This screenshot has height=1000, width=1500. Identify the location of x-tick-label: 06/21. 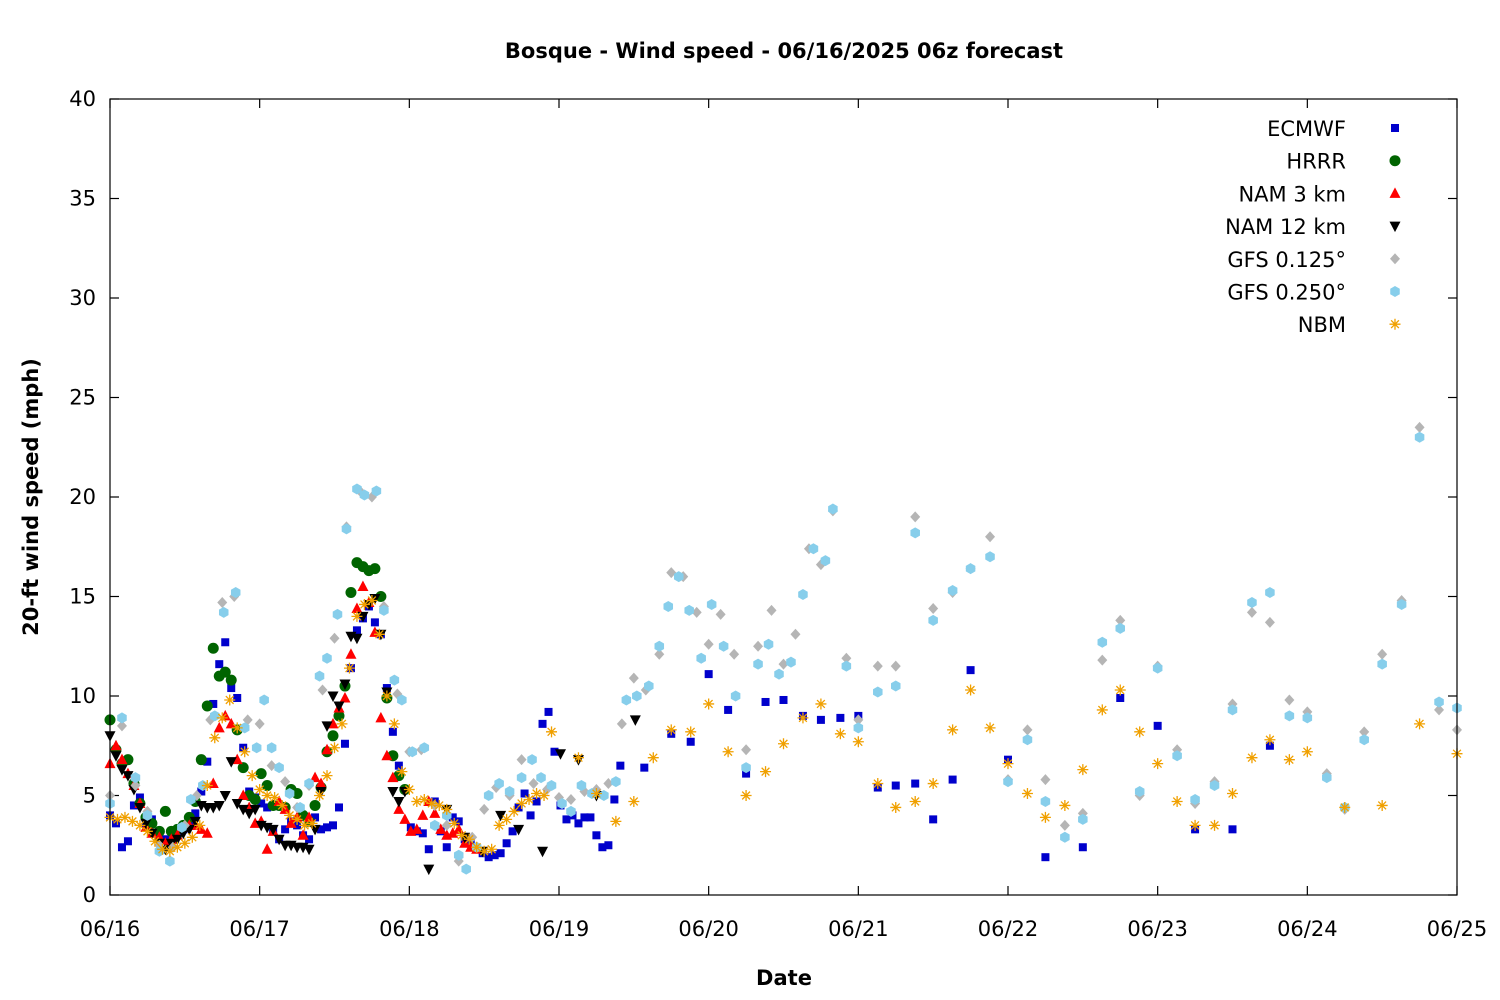
(858, 929).